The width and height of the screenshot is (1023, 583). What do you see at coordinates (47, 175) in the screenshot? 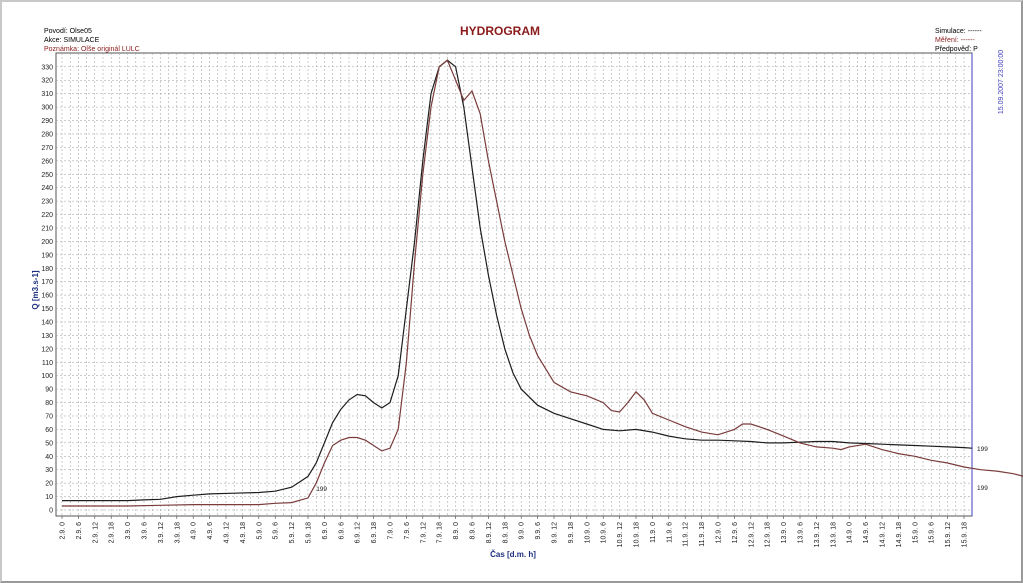
I see `y-tick-label: 250` at bounding box center [47, 175].